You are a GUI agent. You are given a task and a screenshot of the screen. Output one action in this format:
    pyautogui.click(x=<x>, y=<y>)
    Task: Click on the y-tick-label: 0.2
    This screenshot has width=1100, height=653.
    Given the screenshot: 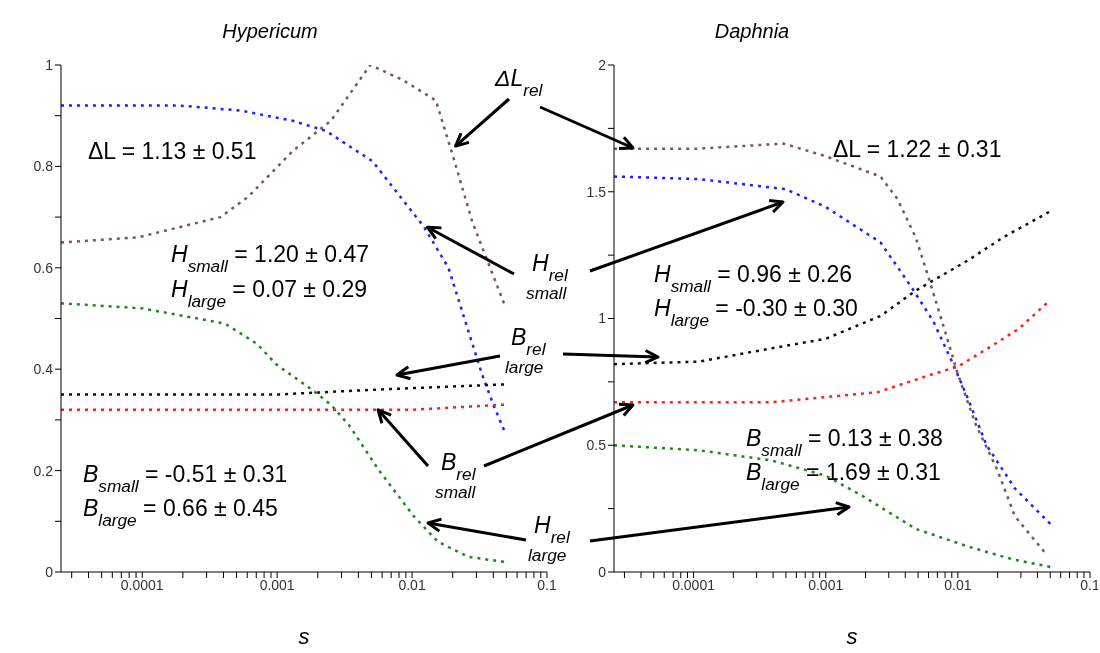 What is the action you would take?
    pyautogui.click(x=43, y=470)
    